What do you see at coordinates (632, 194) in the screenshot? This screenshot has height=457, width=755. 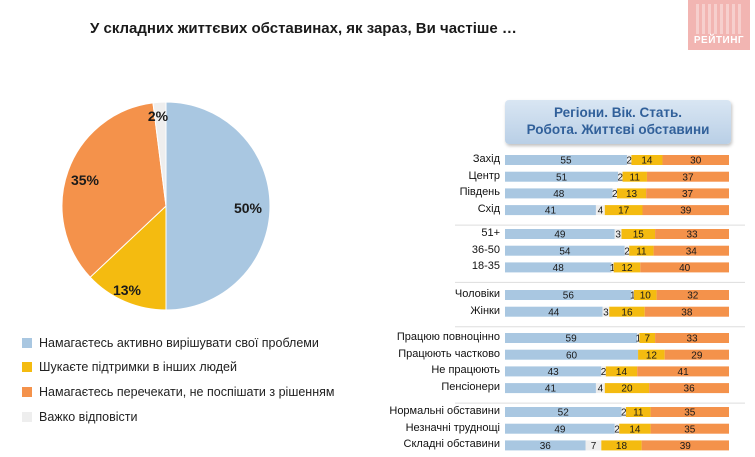 I see `bar-value-label: 13` at bounding box center [632, 194].